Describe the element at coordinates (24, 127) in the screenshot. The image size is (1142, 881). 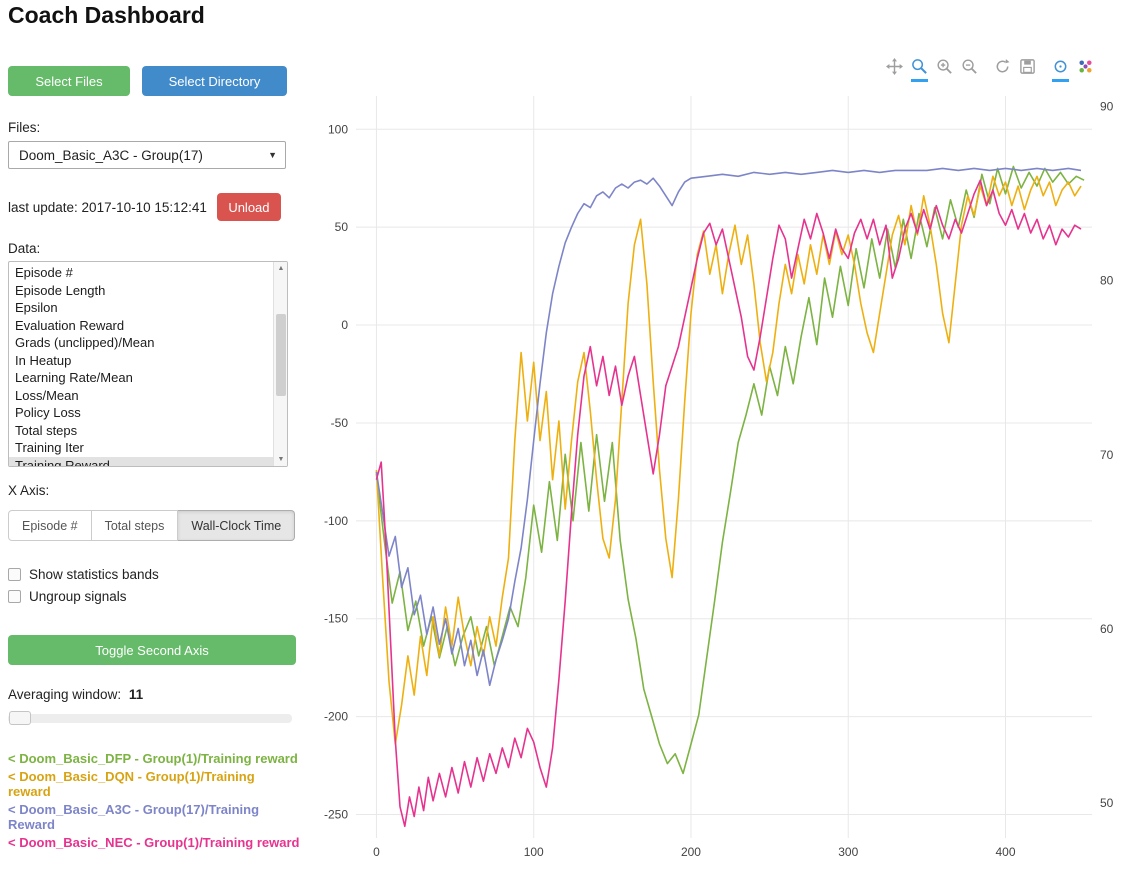
I see `files-label: Files:` at that location.